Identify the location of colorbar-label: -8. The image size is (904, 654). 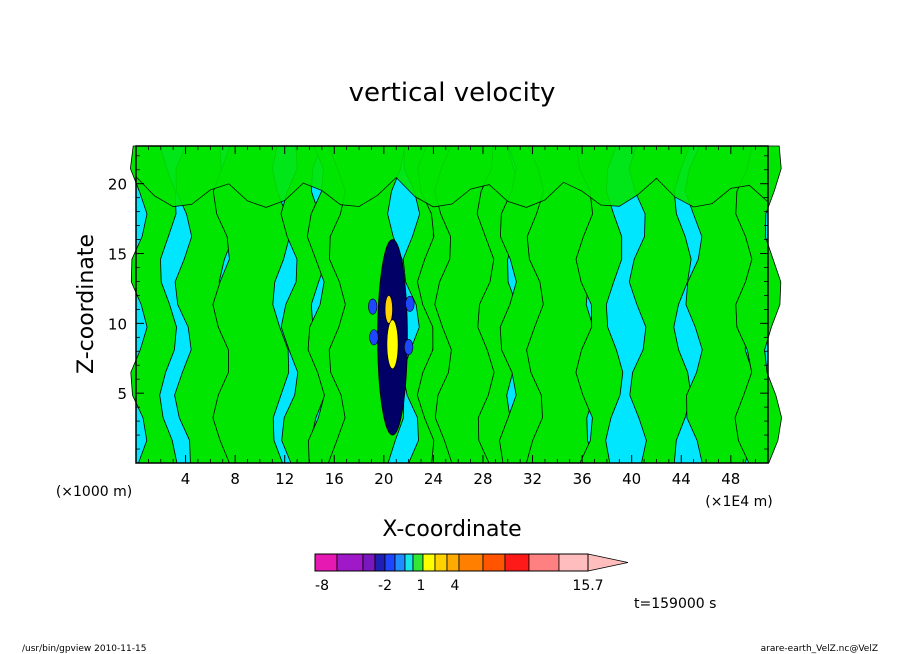
(322, 586).